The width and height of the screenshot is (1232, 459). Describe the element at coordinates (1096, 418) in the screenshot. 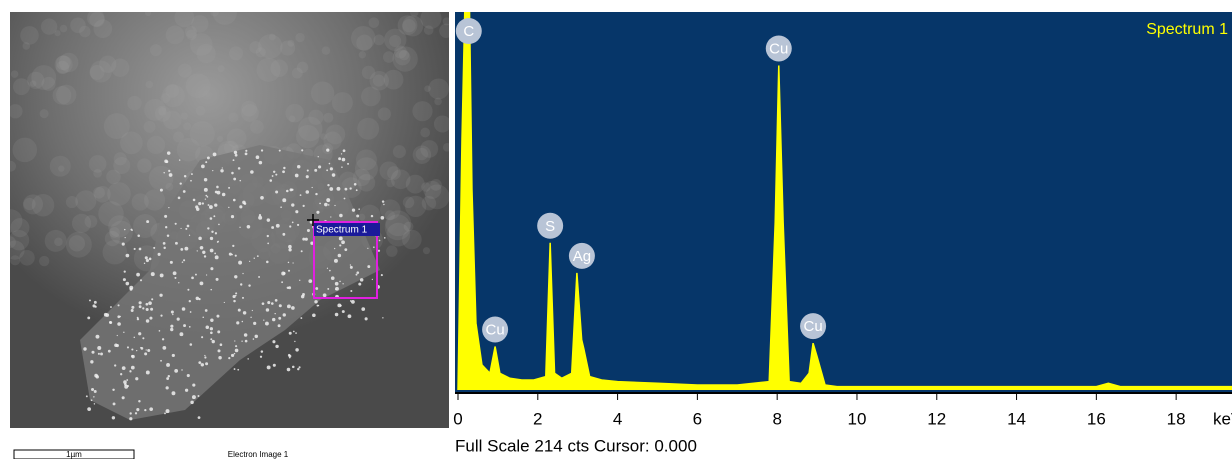

I see `x-tick-label: 16` at that location.